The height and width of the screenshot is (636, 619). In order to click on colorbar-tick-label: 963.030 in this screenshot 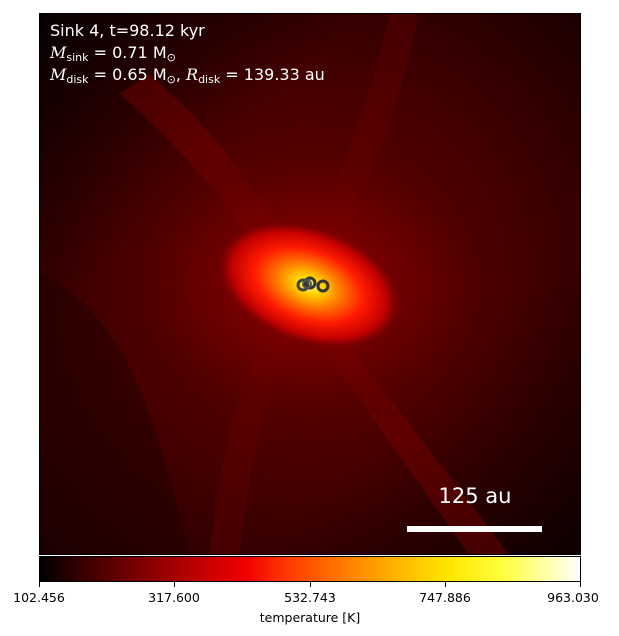, I will do `click(573, 597)`.